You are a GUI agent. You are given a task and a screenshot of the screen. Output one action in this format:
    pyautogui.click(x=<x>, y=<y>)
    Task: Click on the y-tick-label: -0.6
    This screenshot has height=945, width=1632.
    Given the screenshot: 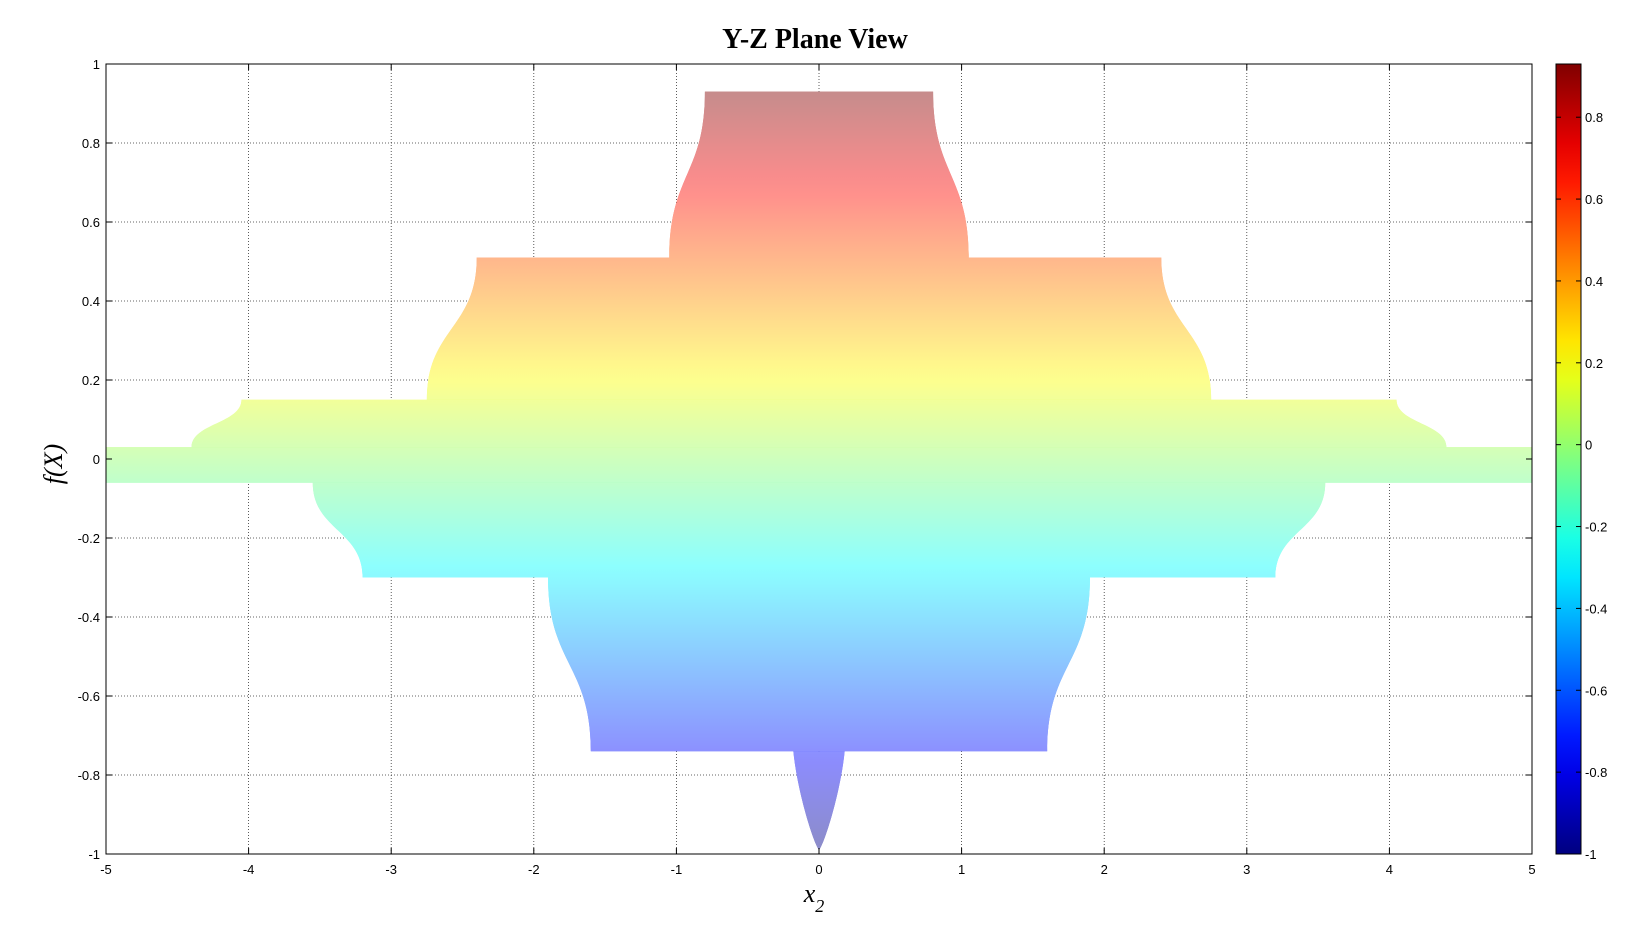 What is the action you would take?
    pyautogui.click(x=89, y=696)
    